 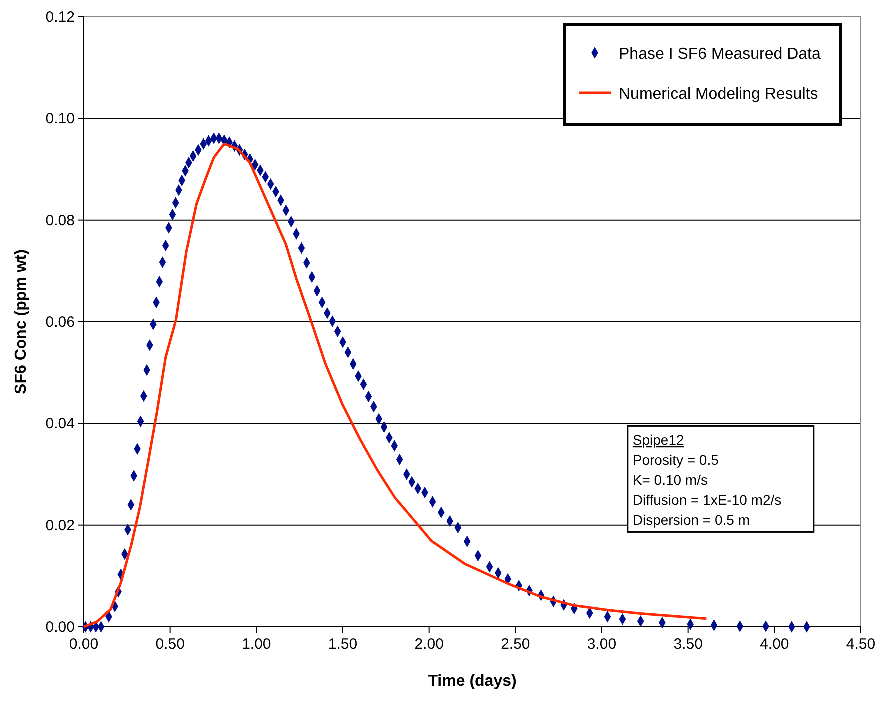 What do you see at coordinates (676, 460) in the screenshot?
I see `annotation: Porosity = 0.5` at bounding box center [676, 460].